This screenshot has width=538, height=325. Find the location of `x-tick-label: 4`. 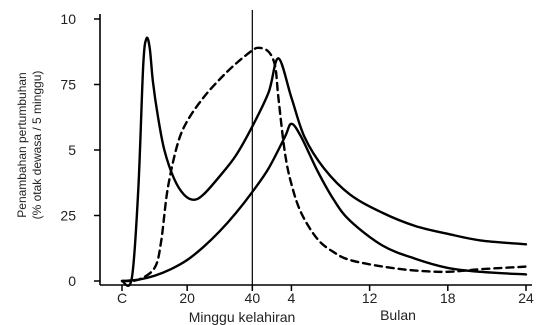

x-tick-label: 4 is located at coordinates (292, 298).